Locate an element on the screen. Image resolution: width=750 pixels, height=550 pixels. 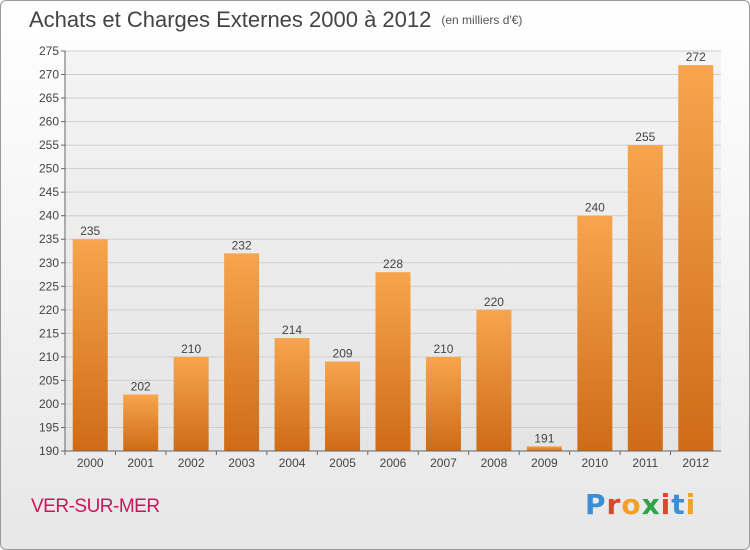
y-tick-label: 195 is located at coordinates (49, 427).